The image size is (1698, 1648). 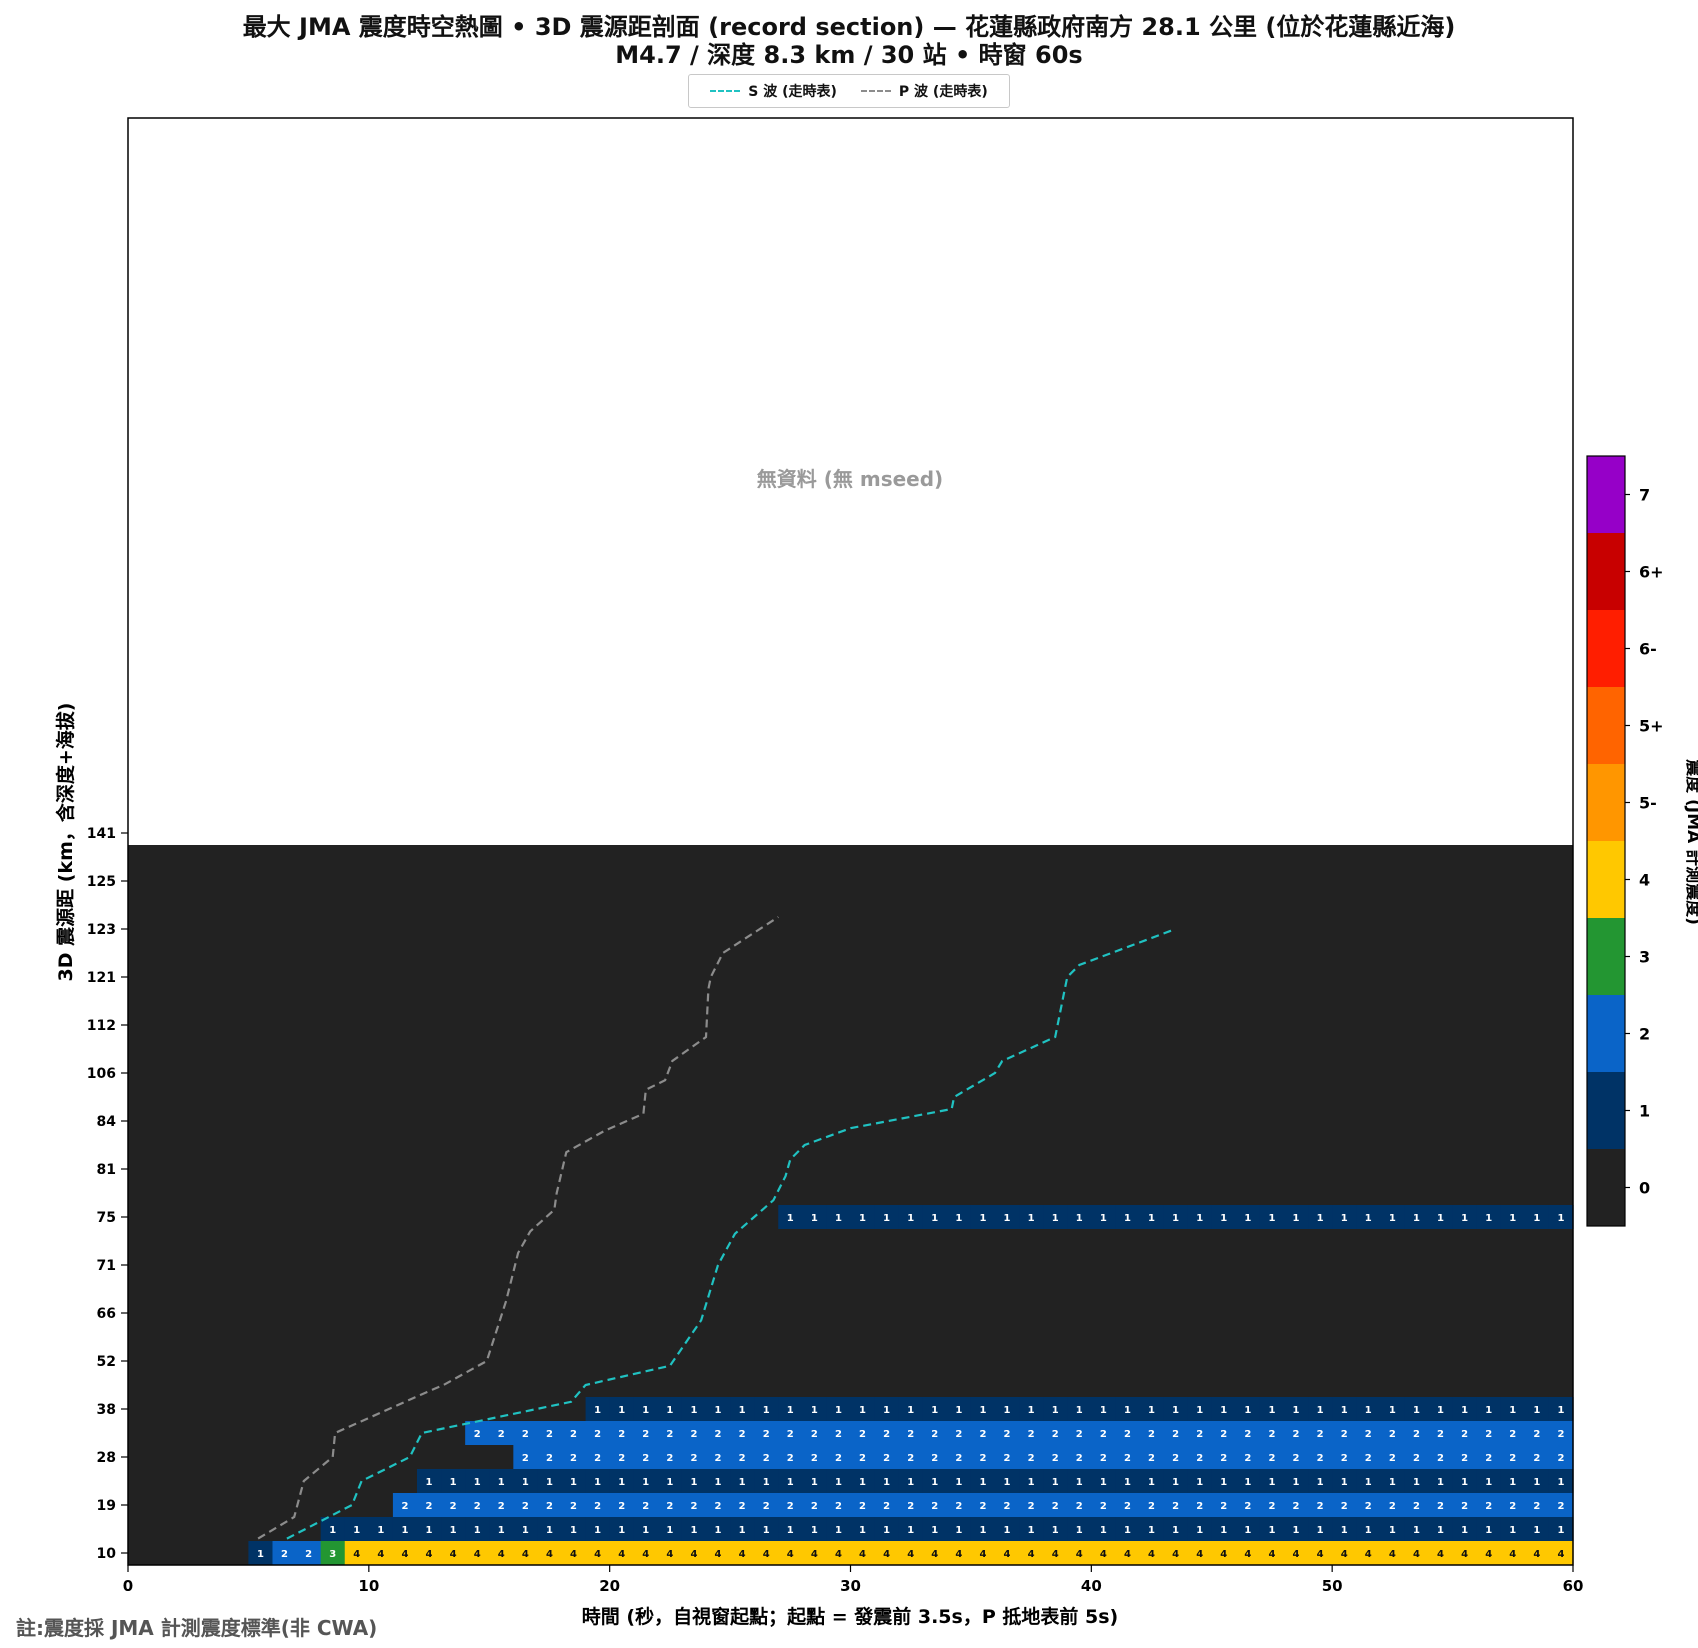 What do you see at coordinates (197, 1628) in the screenshot?
I see `footnote: 註:震度採 JMA 計測震度標準(非 CWA)` at bounding box center [197, 1628].